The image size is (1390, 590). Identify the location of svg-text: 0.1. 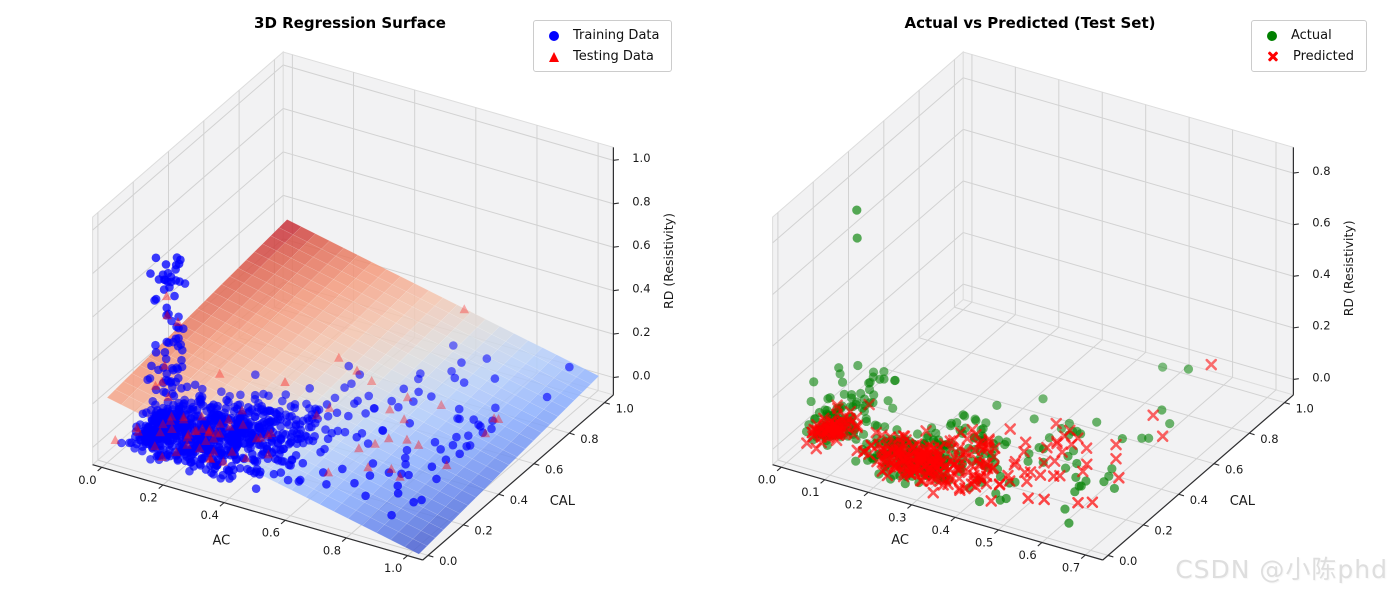
(810, 492).